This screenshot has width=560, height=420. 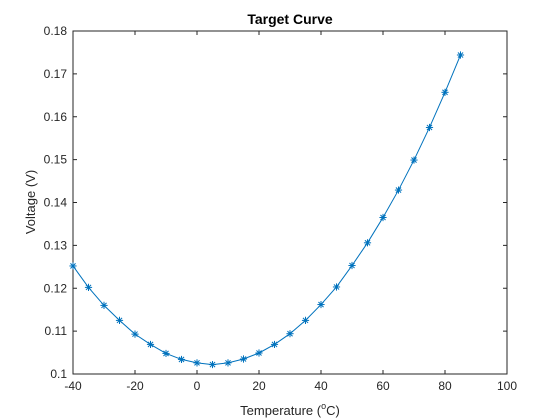 I want to click on y-tick-label: 0.12, so click(x=56, y=288).